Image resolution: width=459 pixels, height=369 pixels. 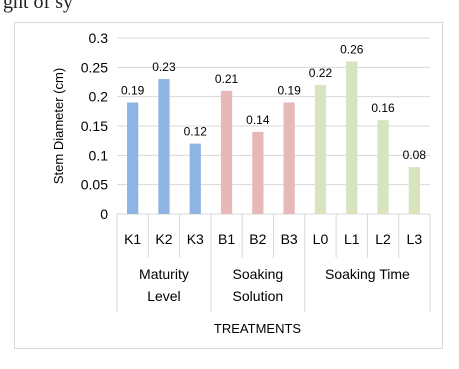 What do you see at coordinates (99, 97) in the screenshot?
I see `y-tick-label: 0.2` at bounding box center [99, 97].